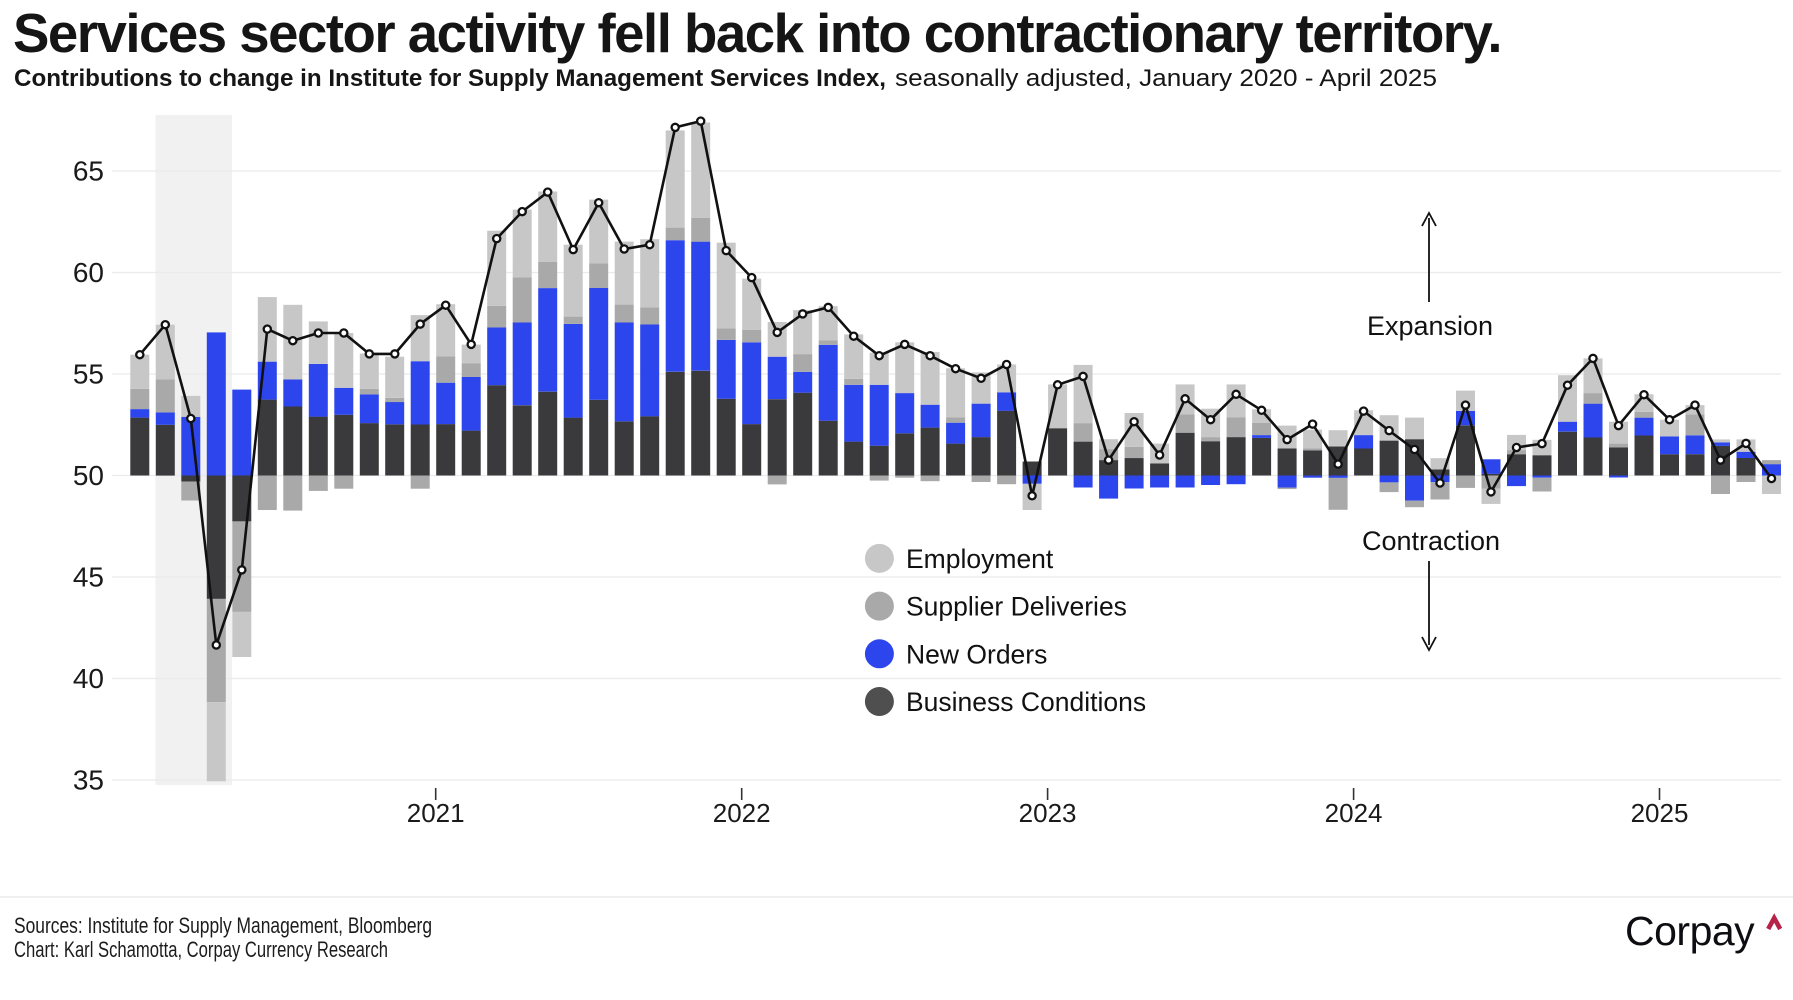  What do you see at coordinates (742, 813) in the screenshot?
I see `svg-text: 2022` at bounding box center [742, 813].